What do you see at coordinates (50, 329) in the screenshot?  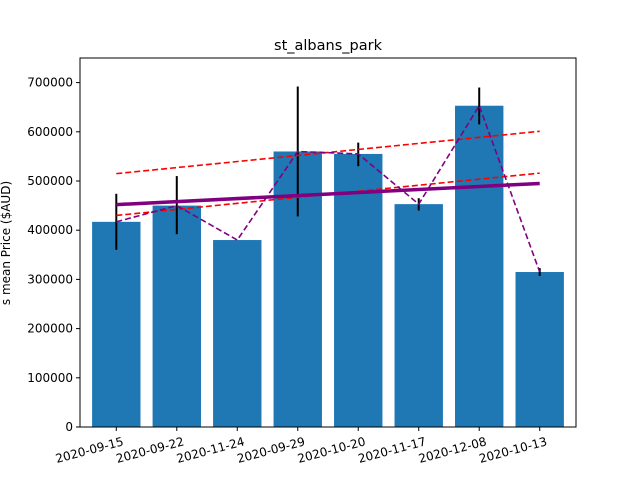 I see `y-tick-label: 200000` at bounding box center [50, 329].